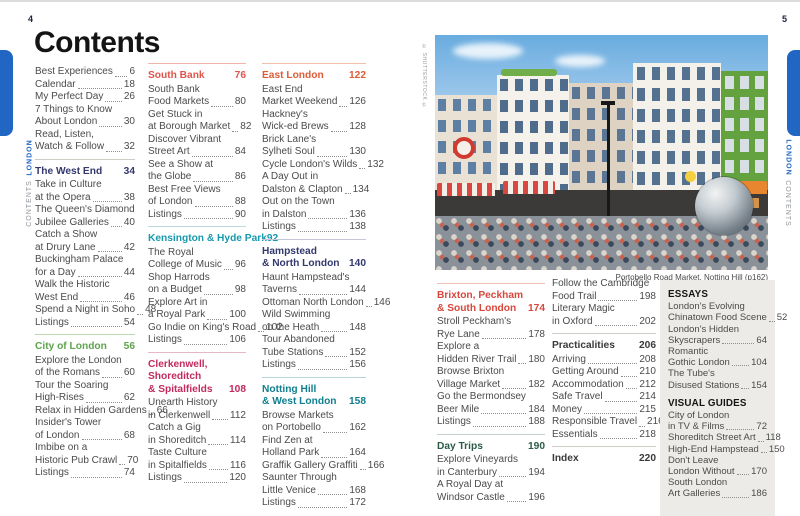 The width and height of the screenshot is (800, 516). What do you see at coordinates (477, 308) in the screenshot?
I see `toc-section-title: & South London` at bounding box center [477, 308].